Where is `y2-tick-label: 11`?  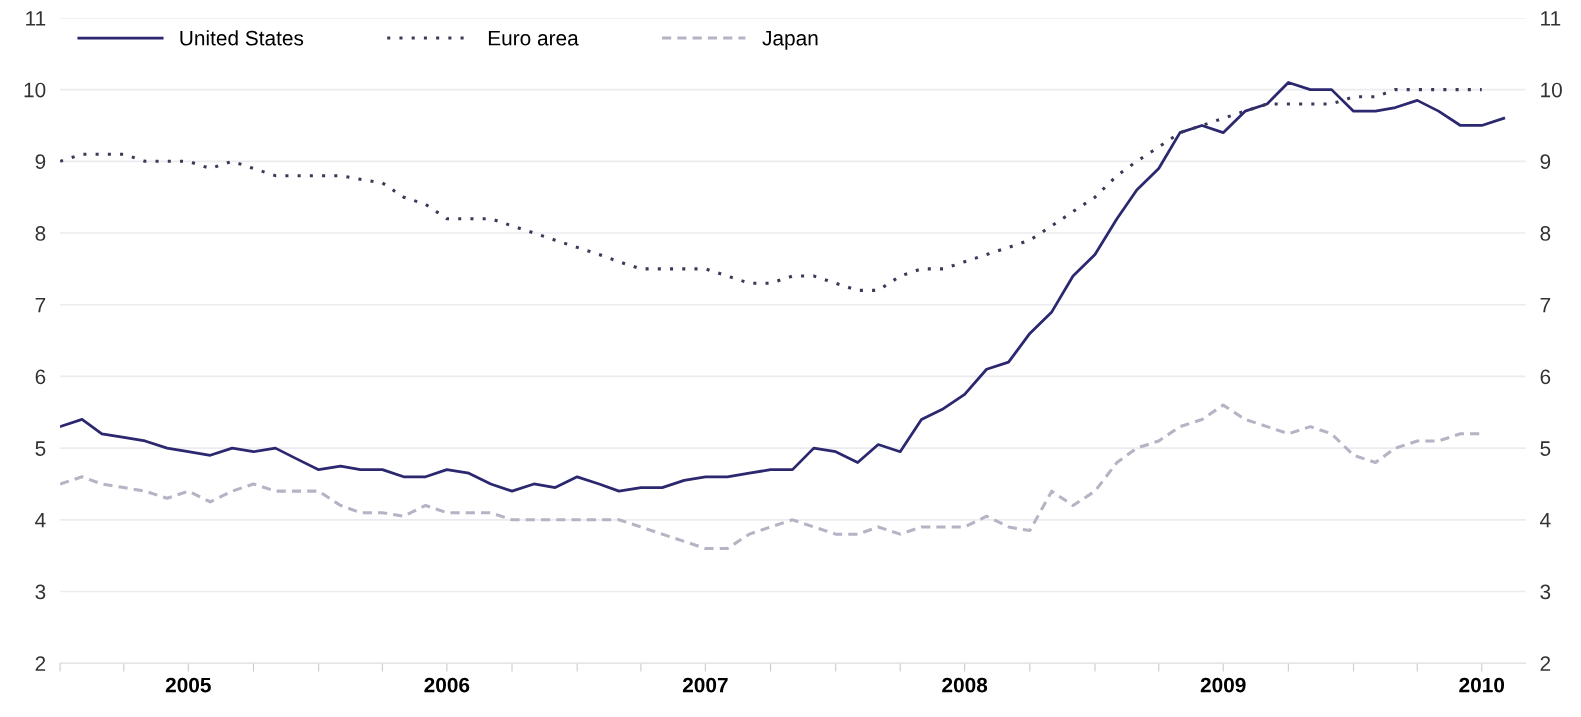 y2-tick-label: 11 is located at coordinates (1551, 18).